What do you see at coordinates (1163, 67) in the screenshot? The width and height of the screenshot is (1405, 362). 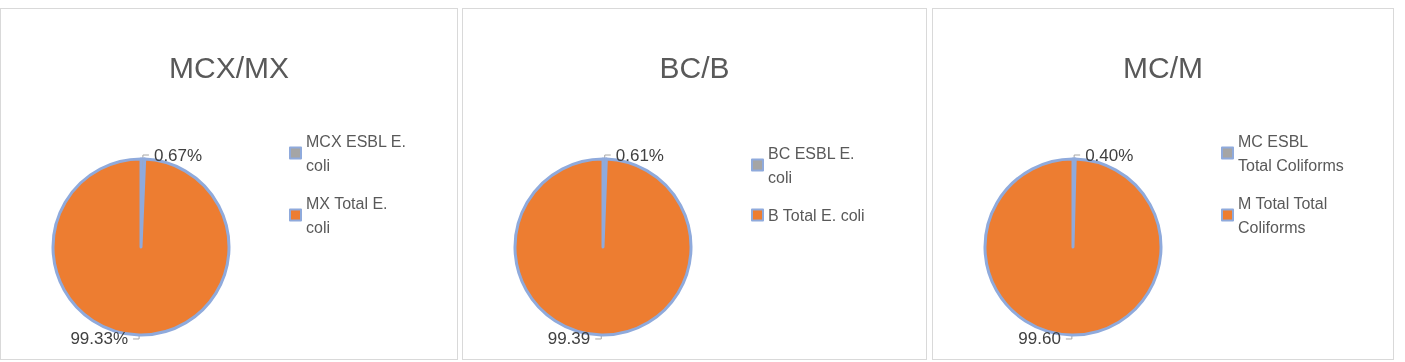 I see `chart-title: MC/M` at bounding box center [1163, 67].